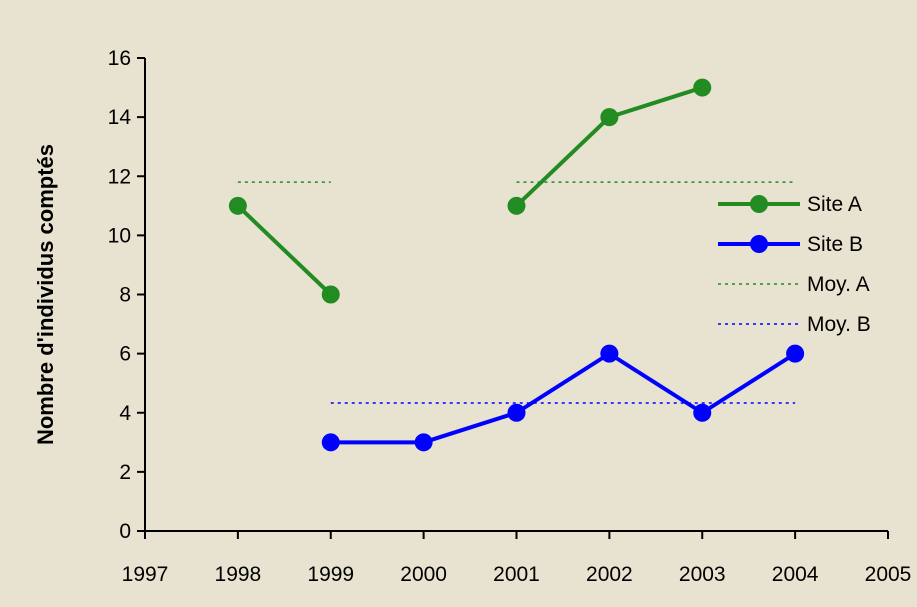 The width and height of the screenshot is (917, 607). Describe the element at coordinates (125, 413) in the screenshot. I see `y-tick-label: 4` at that location.